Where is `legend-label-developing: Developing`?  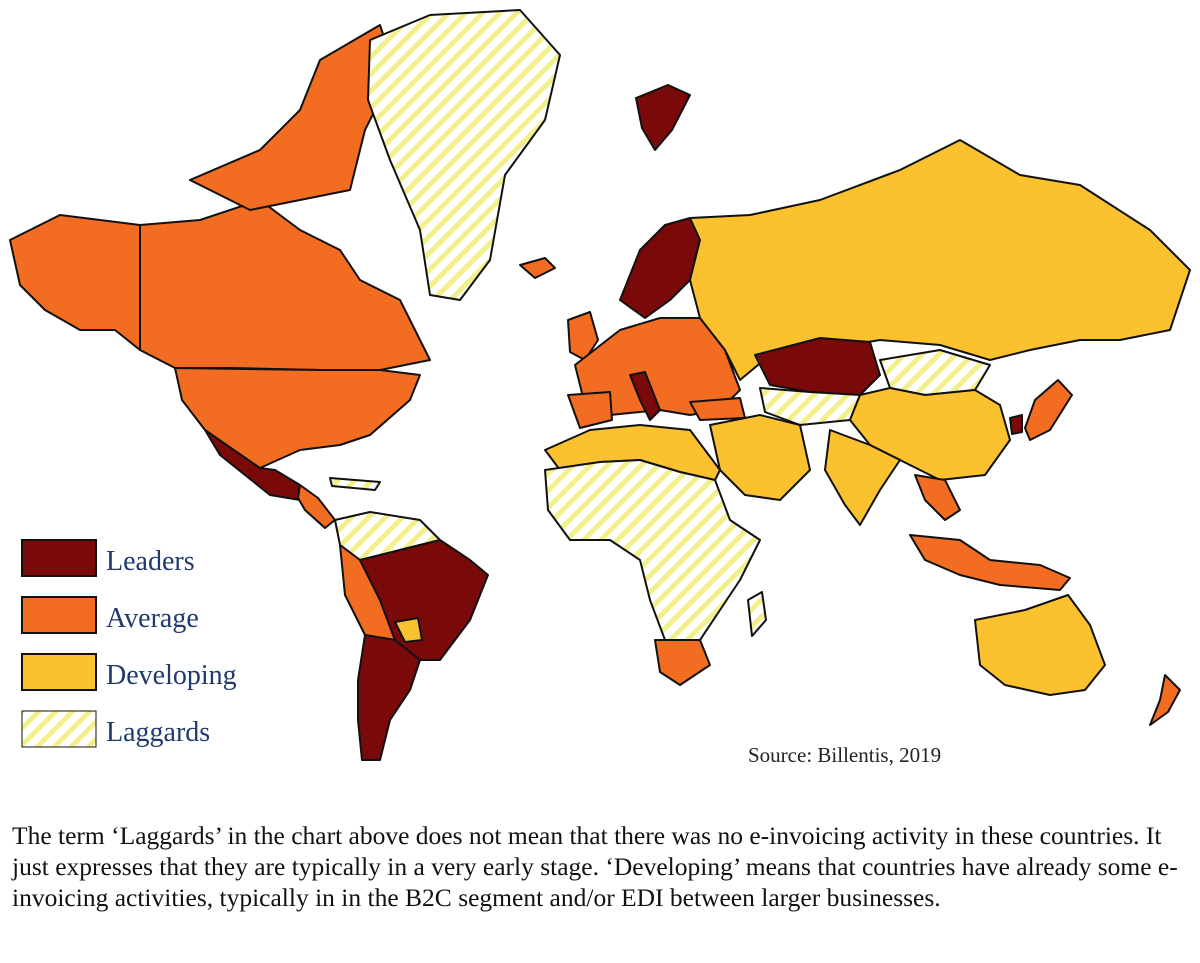 legend-label-developing: Developing is located at coordinates (171, 675).